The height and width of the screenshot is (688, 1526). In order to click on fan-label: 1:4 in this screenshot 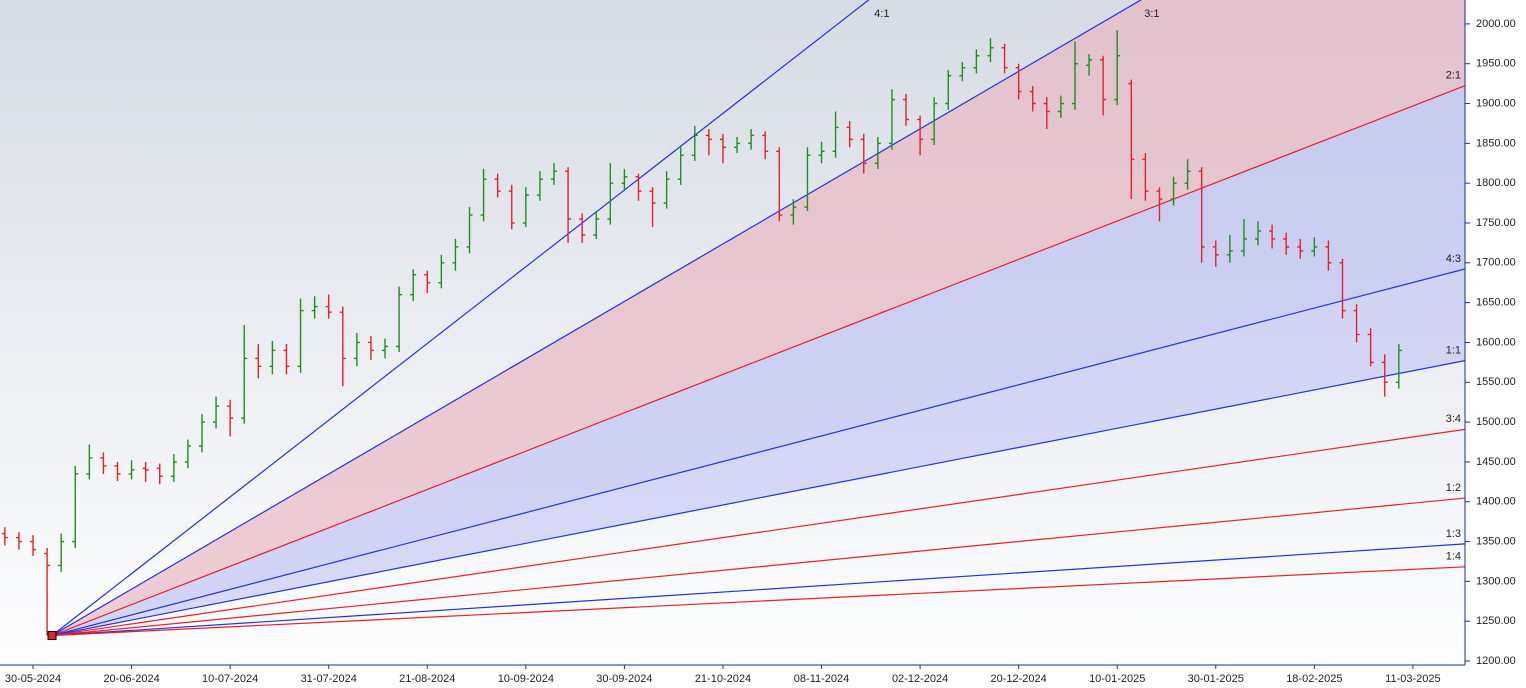, I will do `click(1453, 557)`.